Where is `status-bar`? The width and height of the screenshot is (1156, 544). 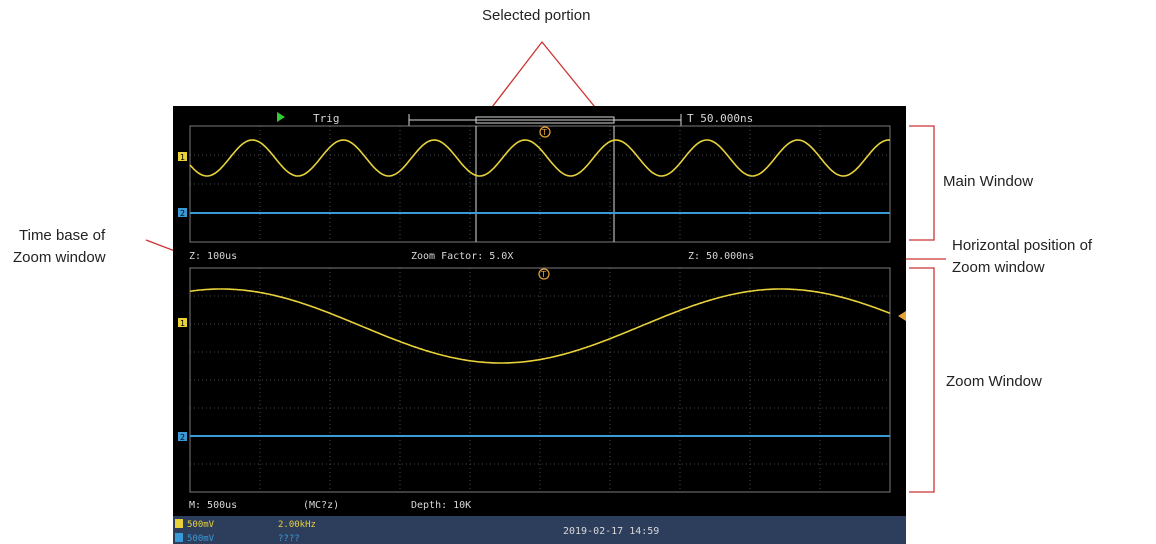 status-bar is located at coordinates (539, 530).